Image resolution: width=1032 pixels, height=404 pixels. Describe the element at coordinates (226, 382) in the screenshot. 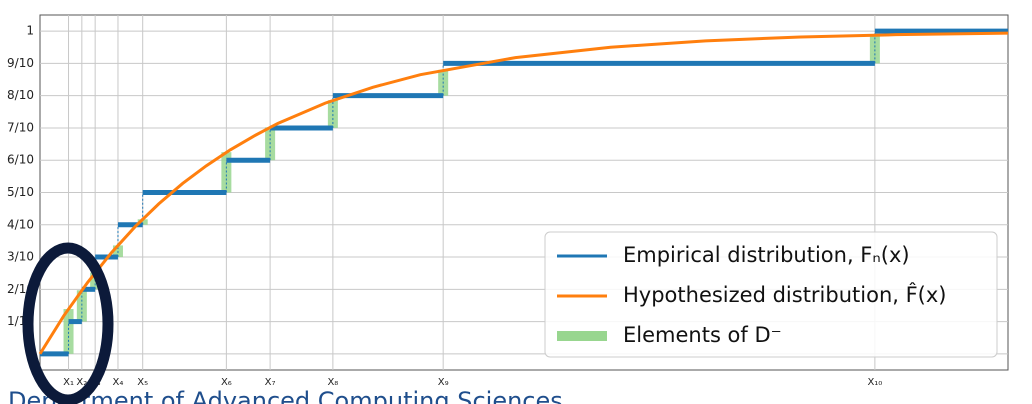

I see `x-tick-label: X₆` at that location.